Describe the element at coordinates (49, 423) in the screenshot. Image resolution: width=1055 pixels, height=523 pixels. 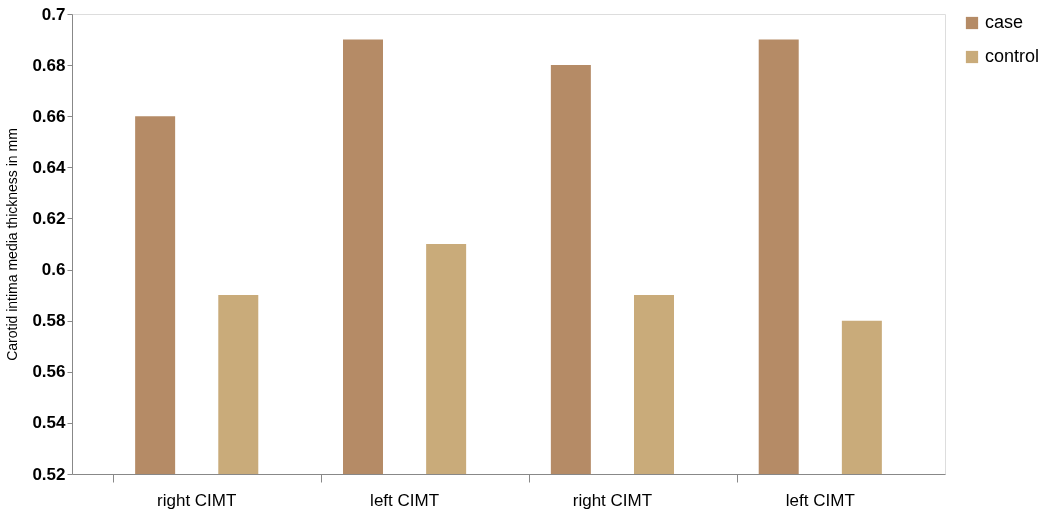
I see `y-tick-label: 0.54` at that location.